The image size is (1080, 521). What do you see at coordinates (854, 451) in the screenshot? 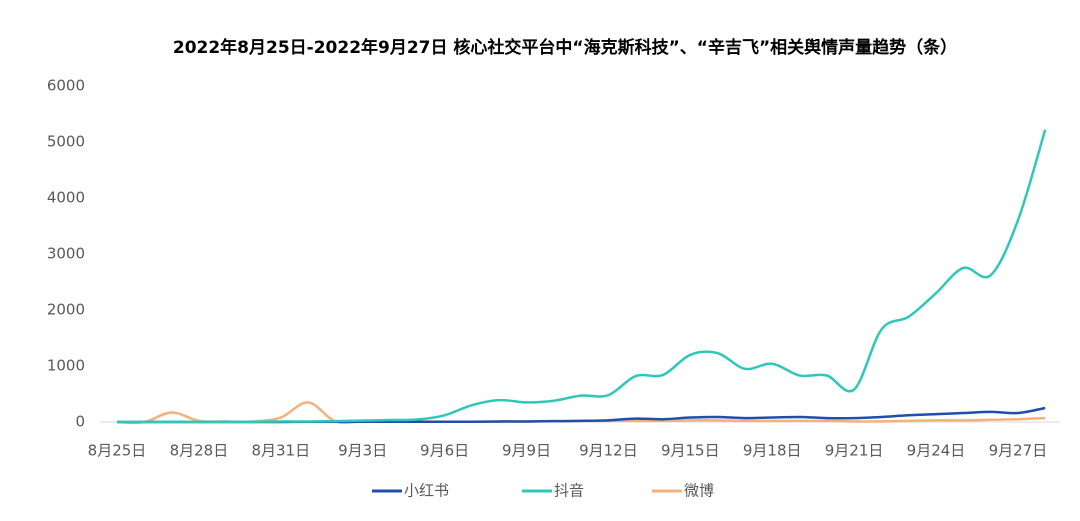
I see `x-tick-label: 9月21日` at bounding box center [854, 451].